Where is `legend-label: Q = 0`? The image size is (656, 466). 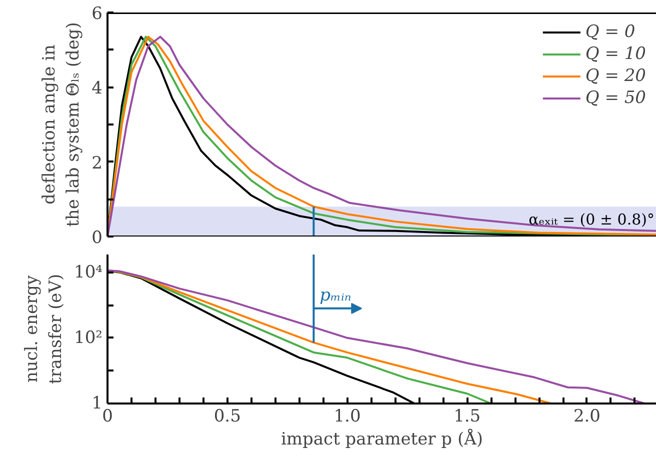
legend-label: Q = 0 is located at coordinates (610, 32).